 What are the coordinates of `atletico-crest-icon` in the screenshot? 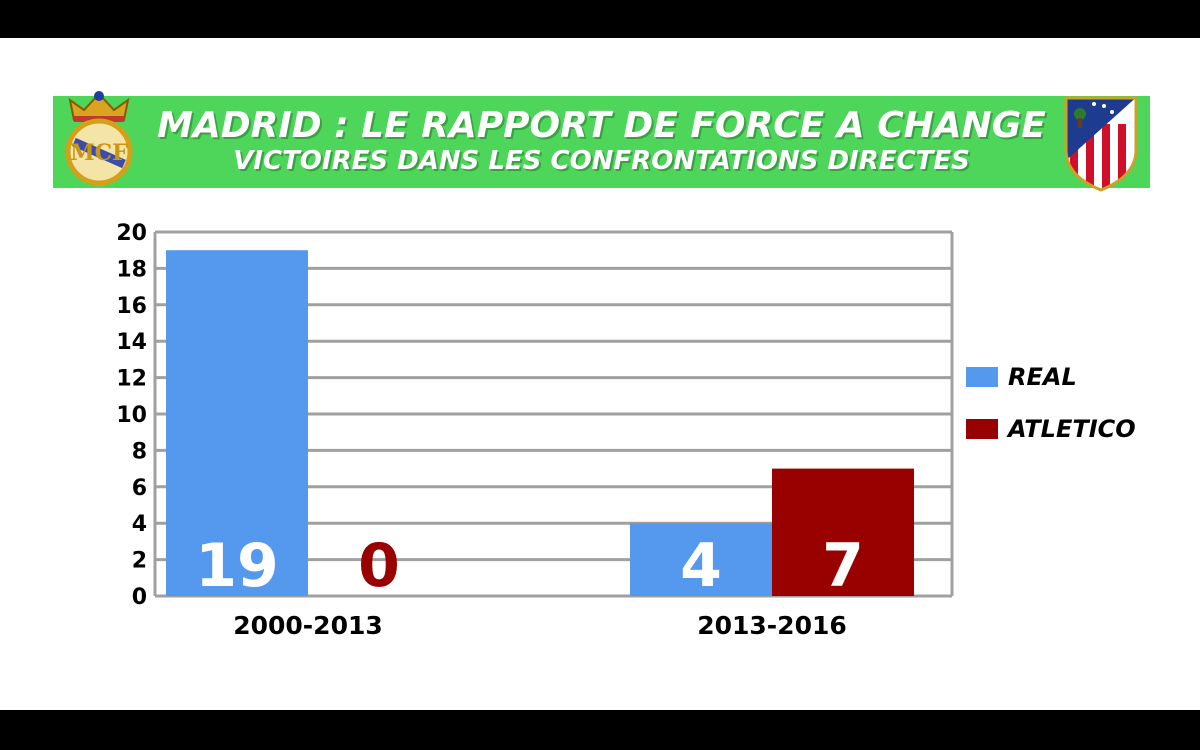 It's located at (1101, 144).